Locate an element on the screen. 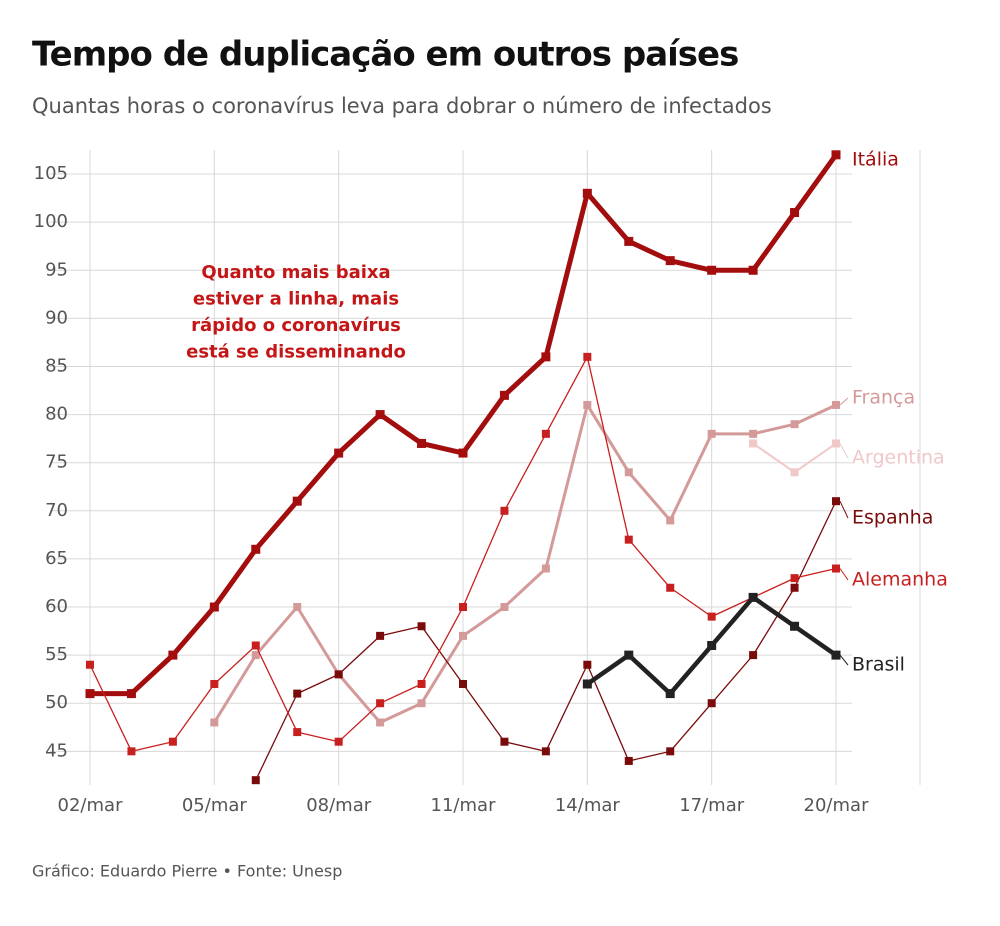 This screenshot has width=1000, height=926. x-tick-label: 08/mar is located at coordinates (339, 805).